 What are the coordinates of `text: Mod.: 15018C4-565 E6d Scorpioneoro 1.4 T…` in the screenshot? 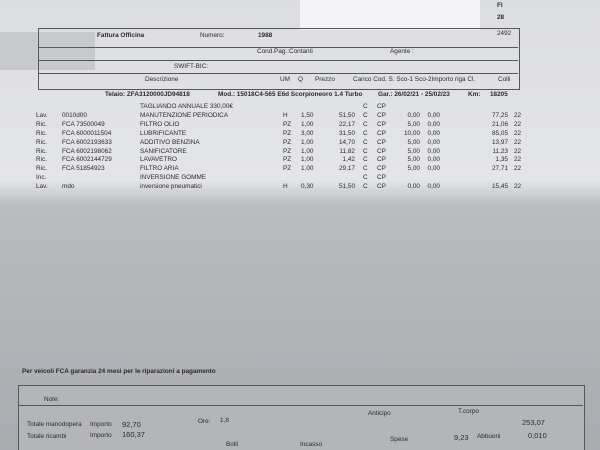 It's located at (290, 94).